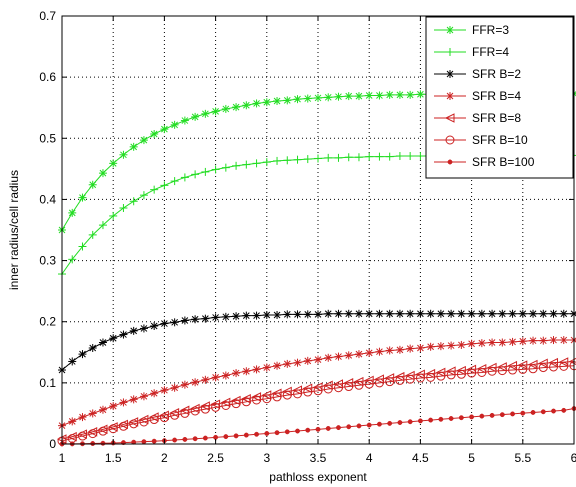 The height and width of the screenshot is (487, 576). I want to click on legend-label: SFR B=4, so click(496, 96).